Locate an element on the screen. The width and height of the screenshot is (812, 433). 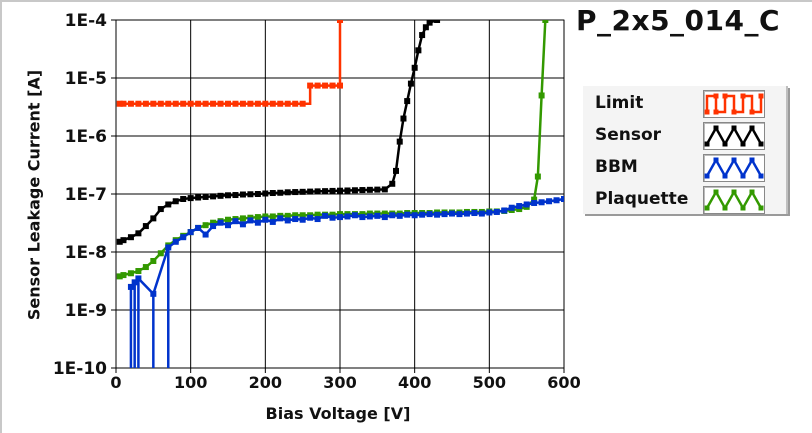
x-axis-label: Bias Voltage [V] is located at coordinates (338, 413).